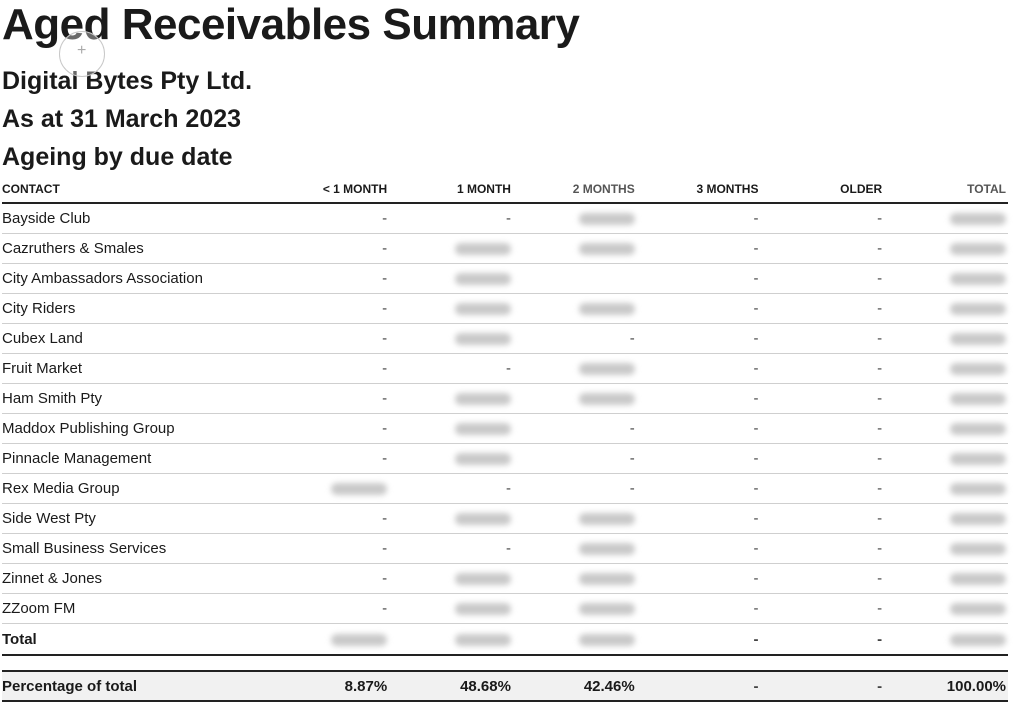  Describe the element at coordinates (137, 398) in the screenshot. I see `contact-name: Ham Smith Pty` at that location.